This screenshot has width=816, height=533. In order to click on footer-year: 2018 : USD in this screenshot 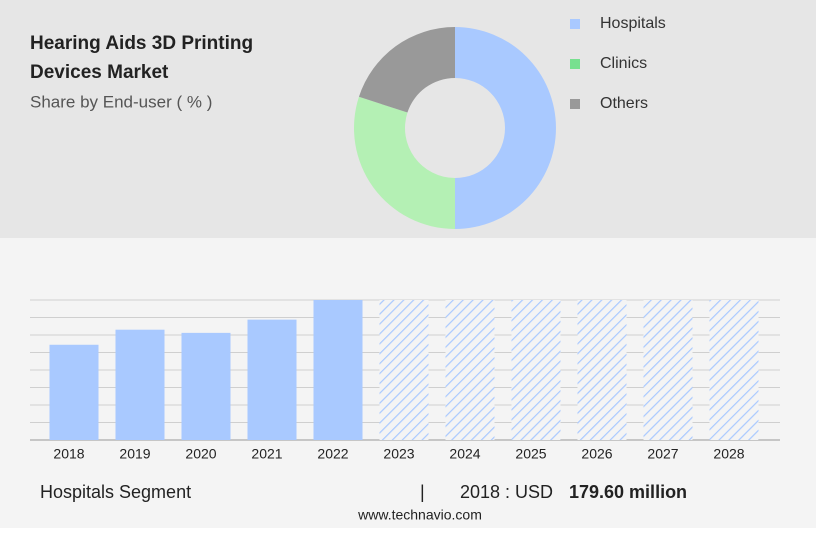, I will do `click(506, 492)`.